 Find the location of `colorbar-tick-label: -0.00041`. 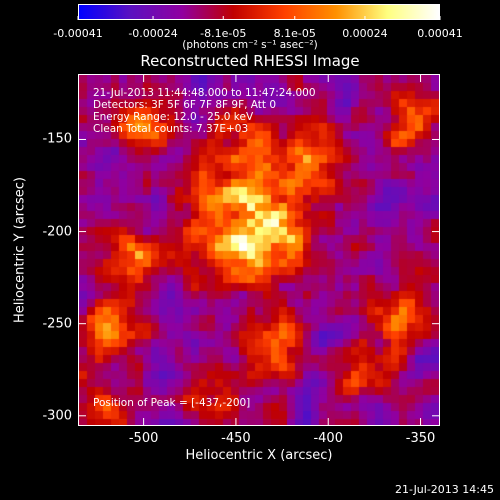

colorbar-tick-label: -0.00041 is located at coordinates (78, 33).